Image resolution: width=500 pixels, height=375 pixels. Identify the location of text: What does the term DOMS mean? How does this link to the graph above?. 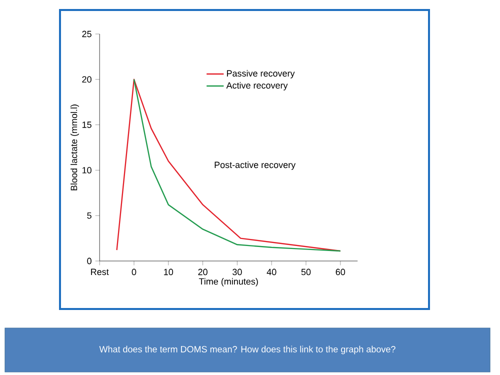
(247, 350).